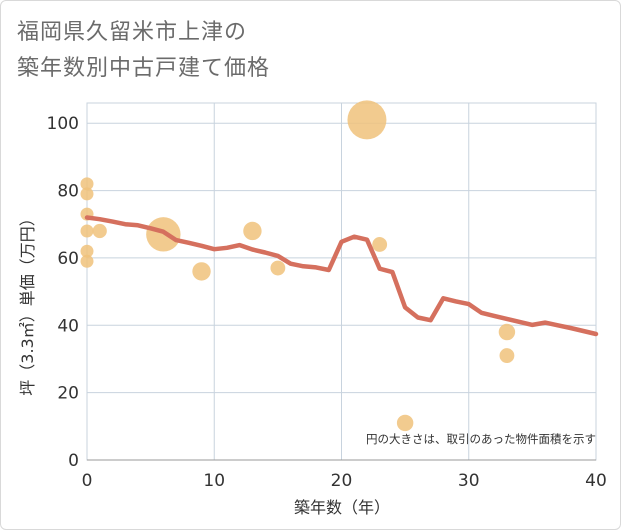  Describe the element at coordinates (68, 259) in the screenshot. I see `y-tick-label: 60` at that location.